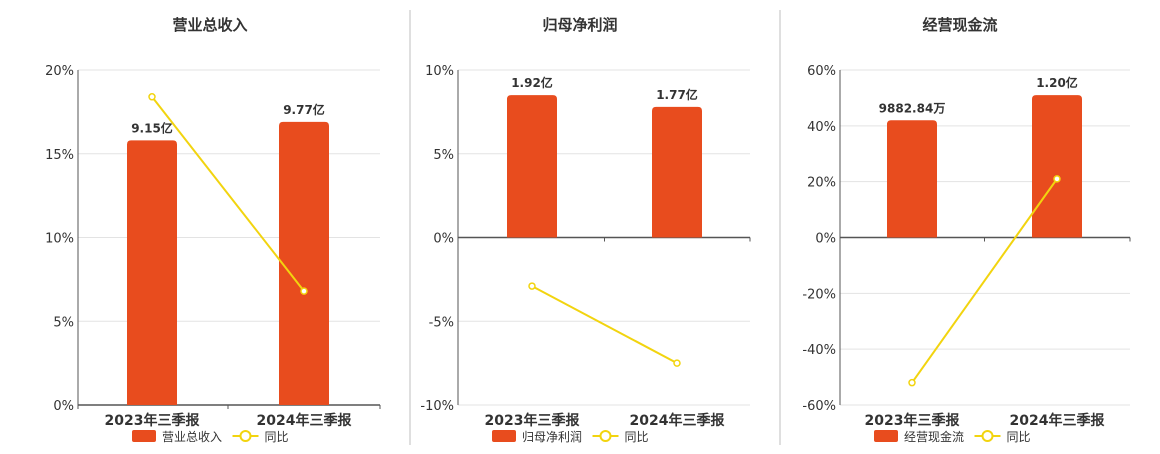 The image size is (1160, 454). What do you see at coordinates (821, 71) in the screenshot?
I see `y-tick-label: 60%` at bounding box center [821, 71].